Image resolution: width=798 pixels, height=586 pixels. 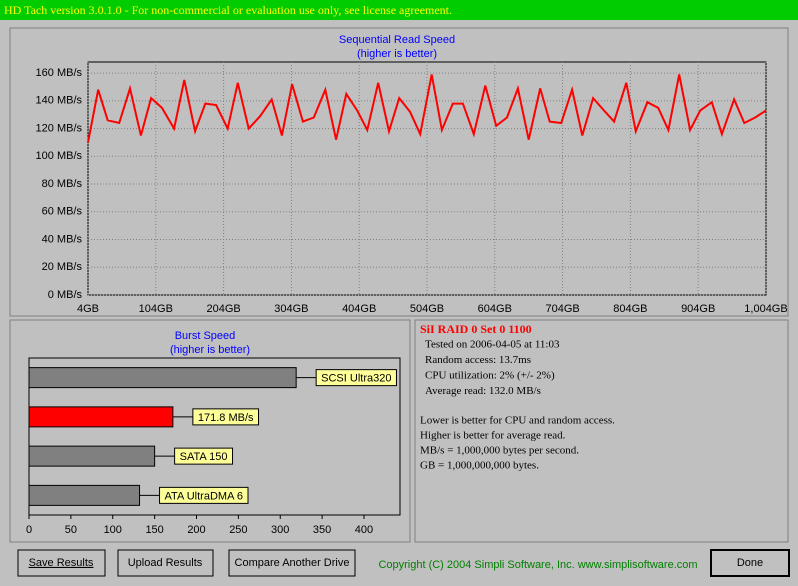 What do you see at coordinates (765, 309) in the screenshot?
I see `x-tick-label: 1,004GB` at bounding box center [765, 309].